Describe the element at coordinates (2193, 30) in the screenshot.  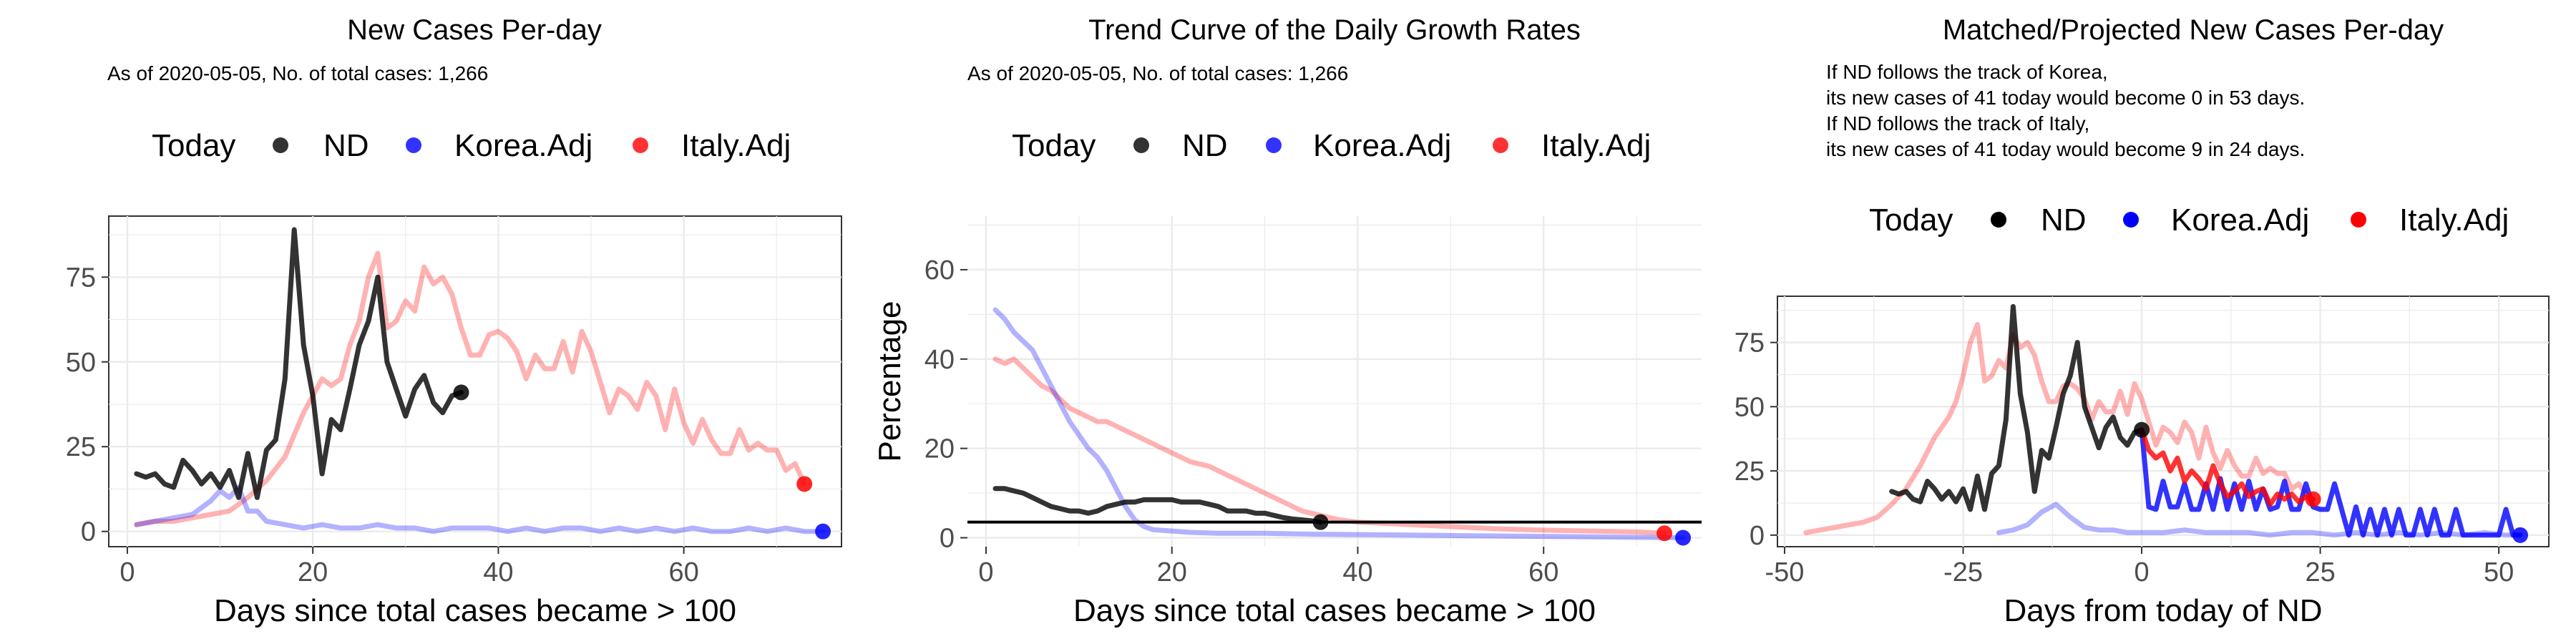
I see `panel3-title: Matched/Projected New Cases Per-day` at that location.